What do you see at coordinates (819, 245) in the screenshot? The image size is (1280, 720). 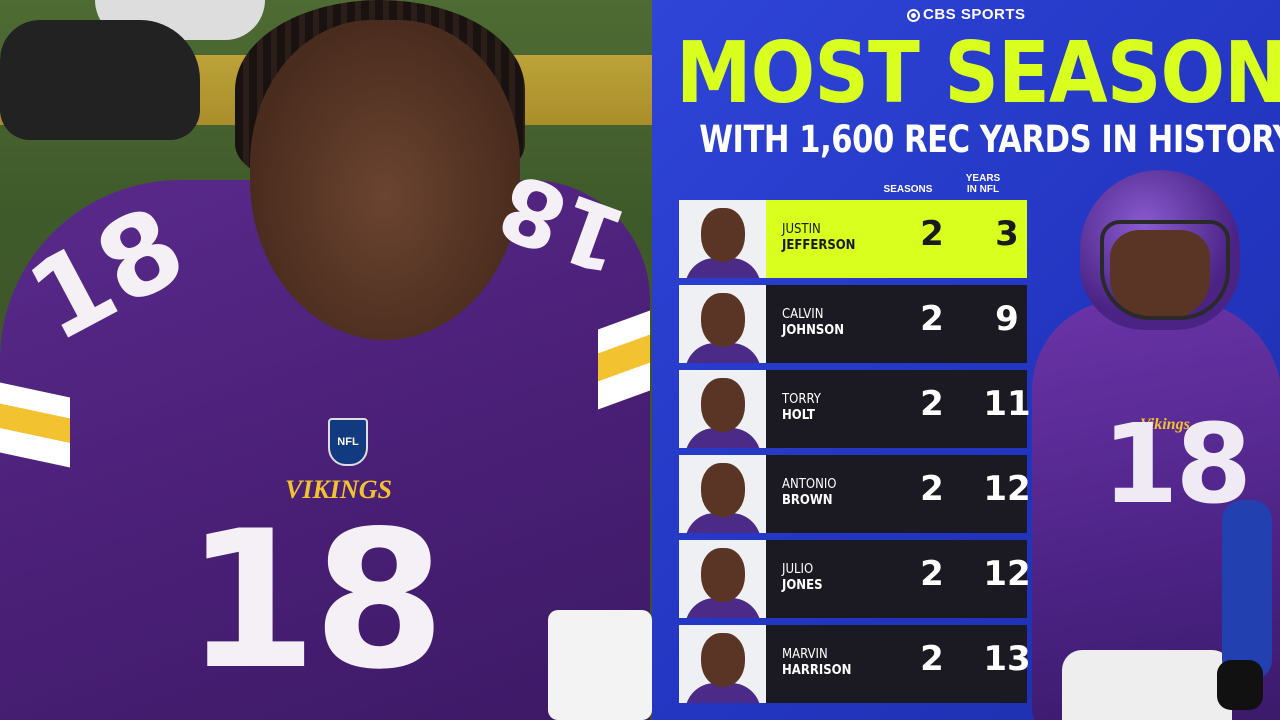 I see `player-last-name: JEFFERSON` at bounding box center [819, 245].